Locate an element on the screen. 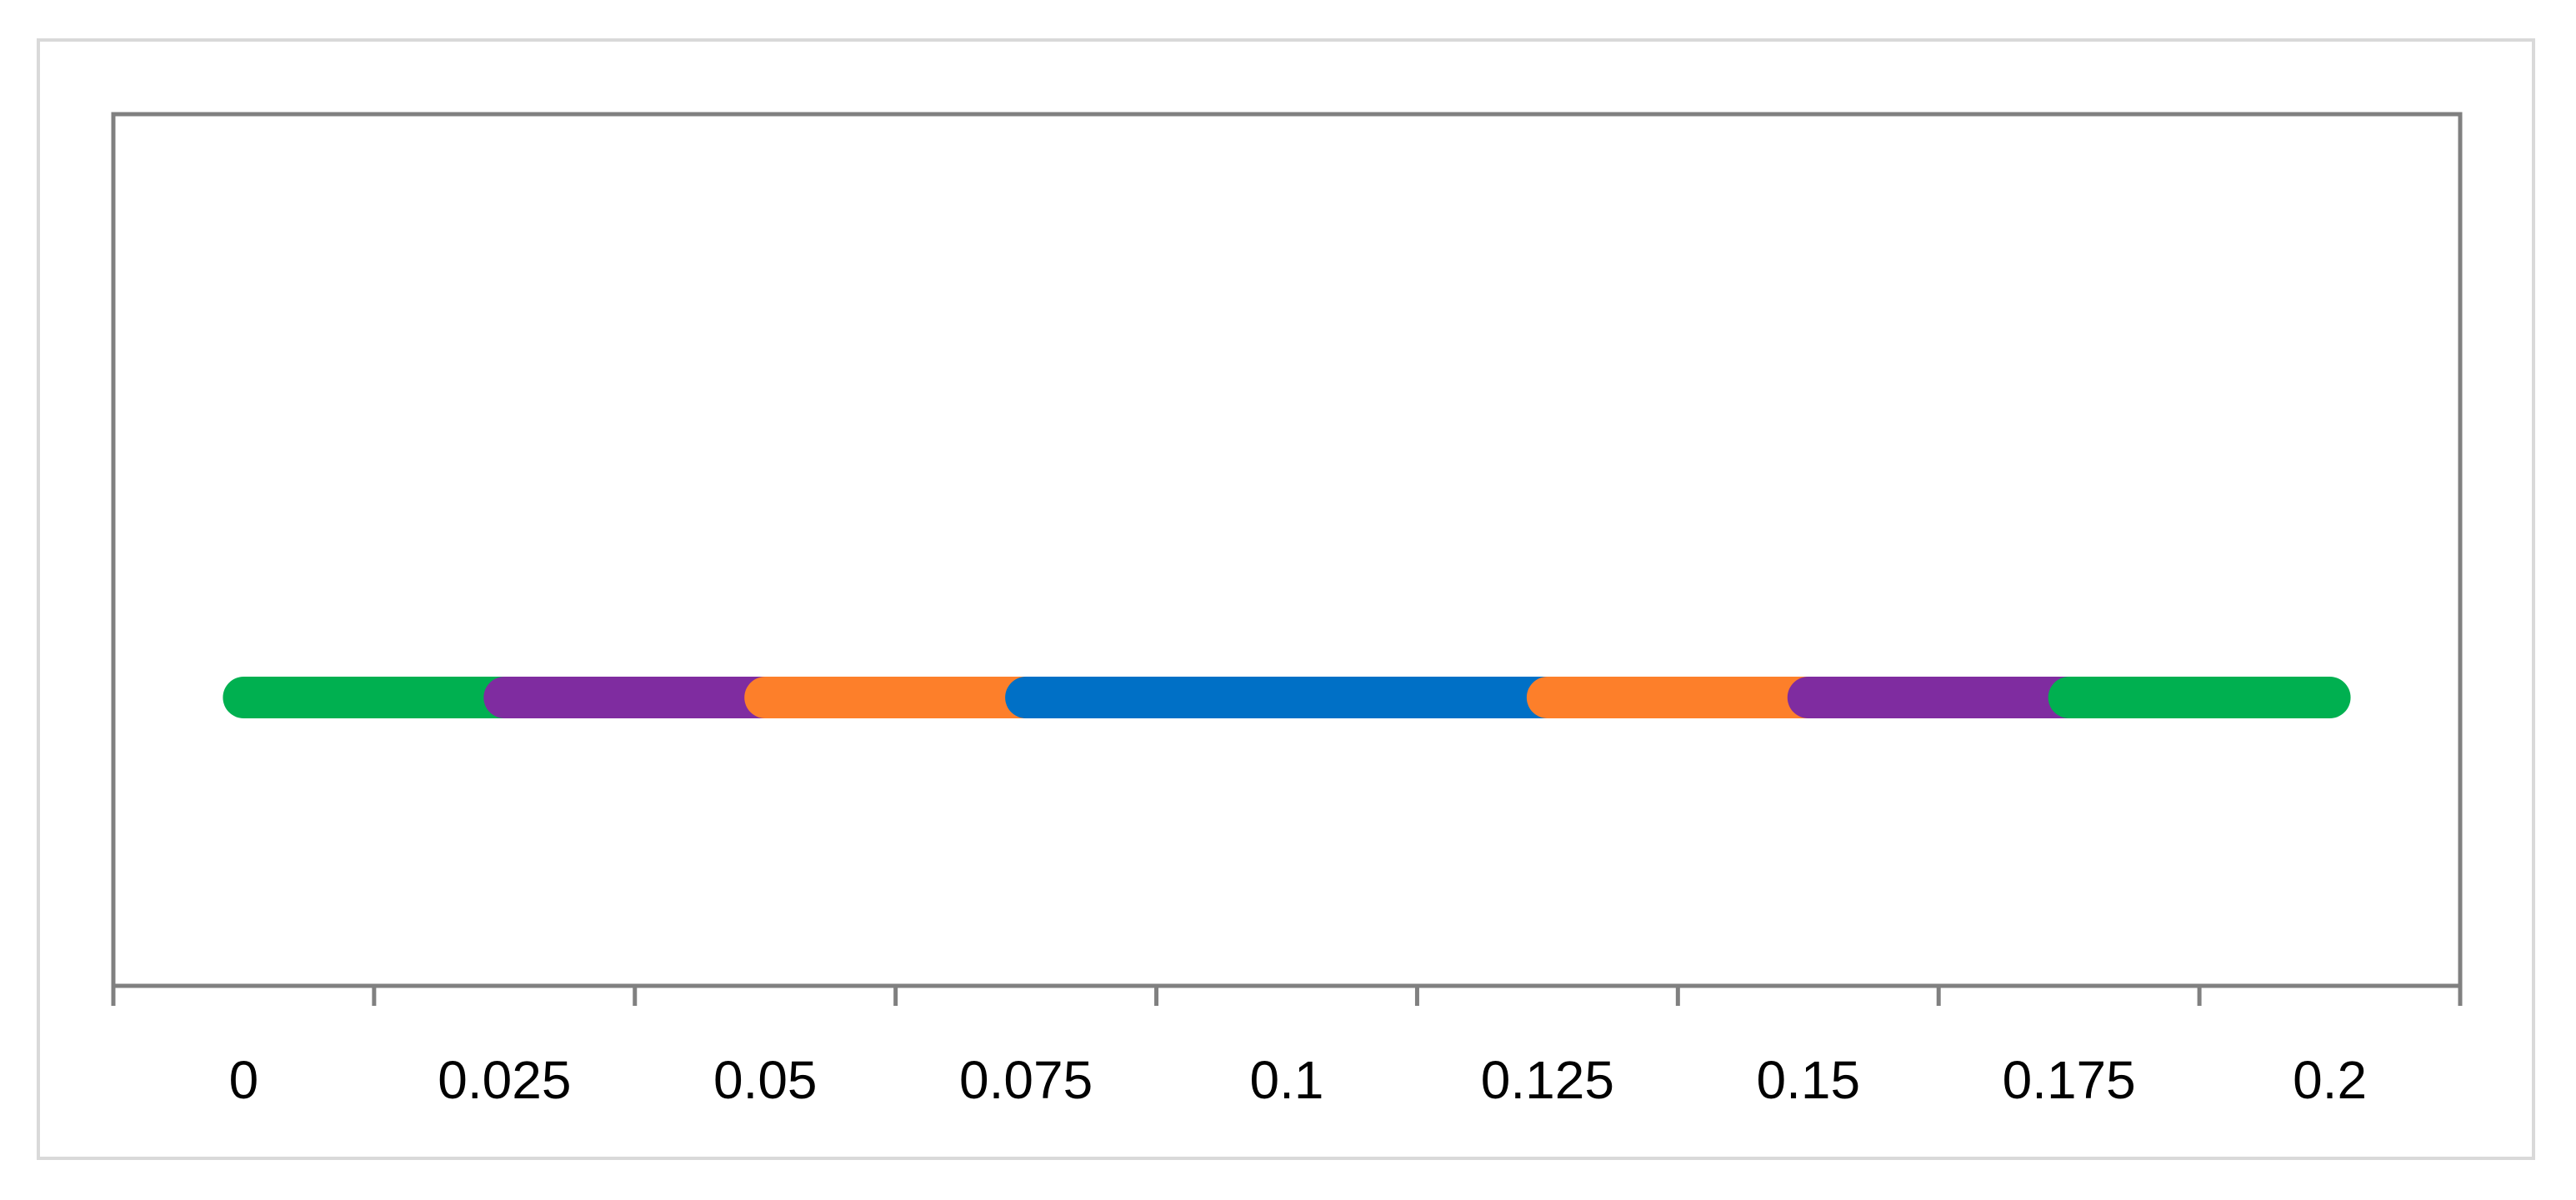 The width and height of the screenshot is (2576, 1200). x-tick-label: 0.125 is located at coordinates (1548, 1080).